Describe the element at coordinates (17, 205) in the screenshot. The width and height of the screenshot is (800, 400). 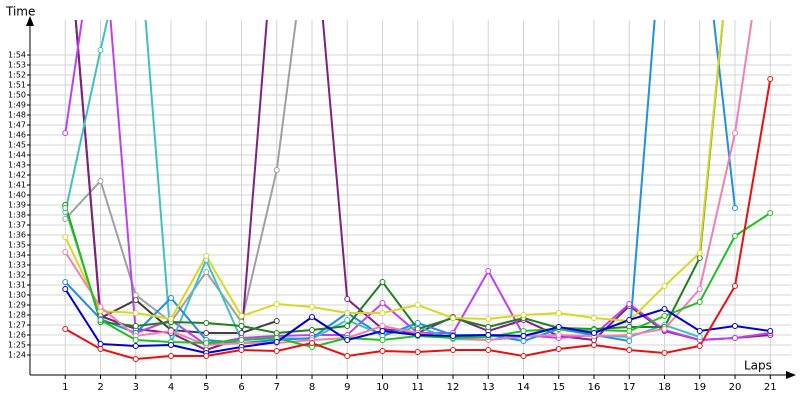
I see `y-tick-label: 1:39` at that location.